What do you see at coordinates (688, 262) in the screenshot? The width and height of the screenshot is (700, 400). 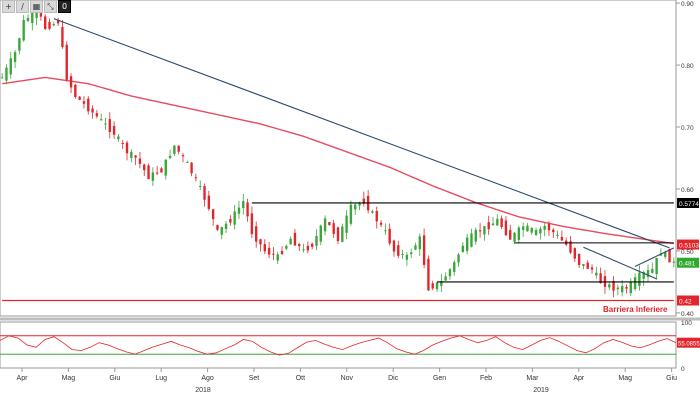 I see `price-tag-0.481` at bounding box center [688, 262].